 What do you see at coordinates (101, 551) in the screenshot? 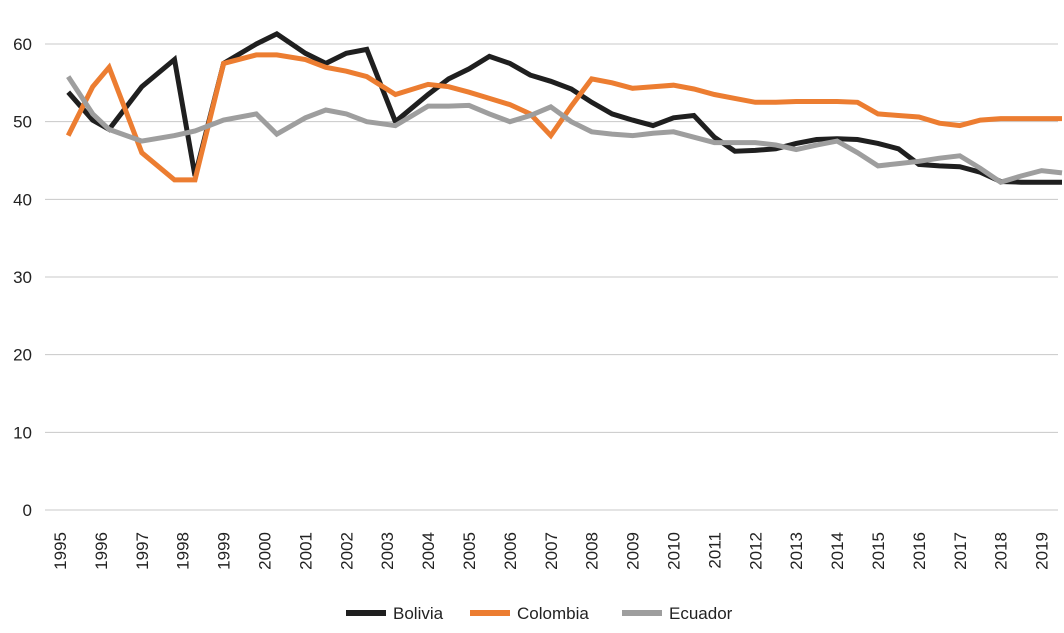
I see `x-tick-label: 1996` at bounding box center [101, 551].